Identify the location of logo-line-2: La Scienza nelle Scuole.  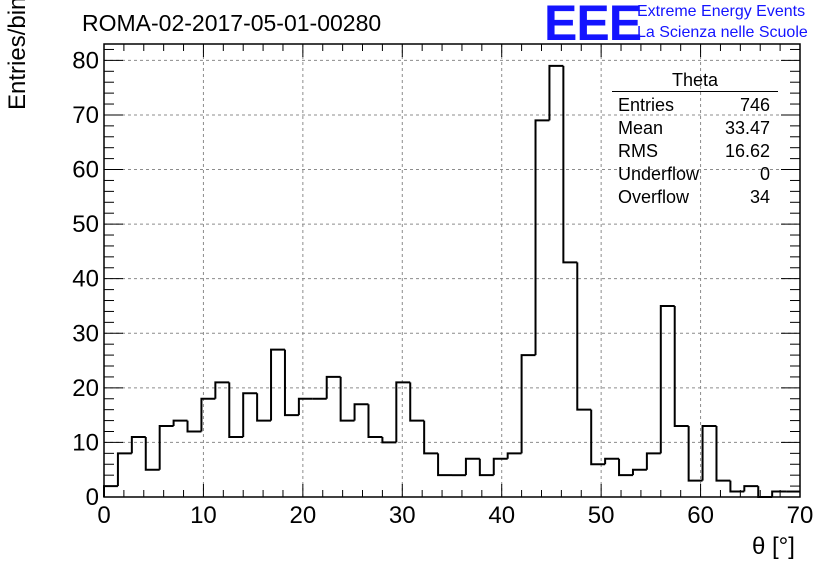
(722, 32).